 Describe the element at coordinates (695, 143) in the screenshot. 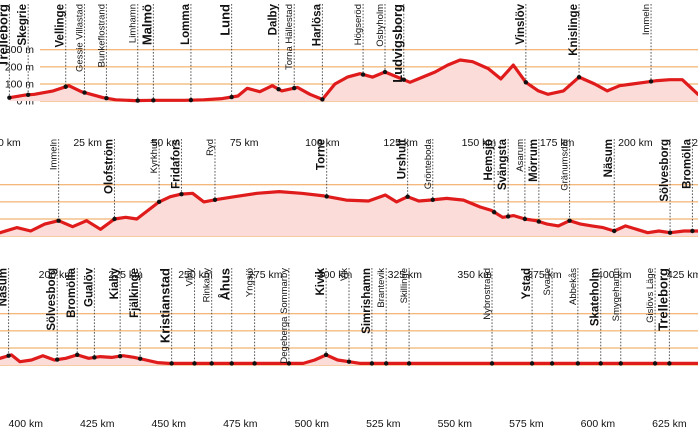

I see `x-tick-label: 22` at that location.